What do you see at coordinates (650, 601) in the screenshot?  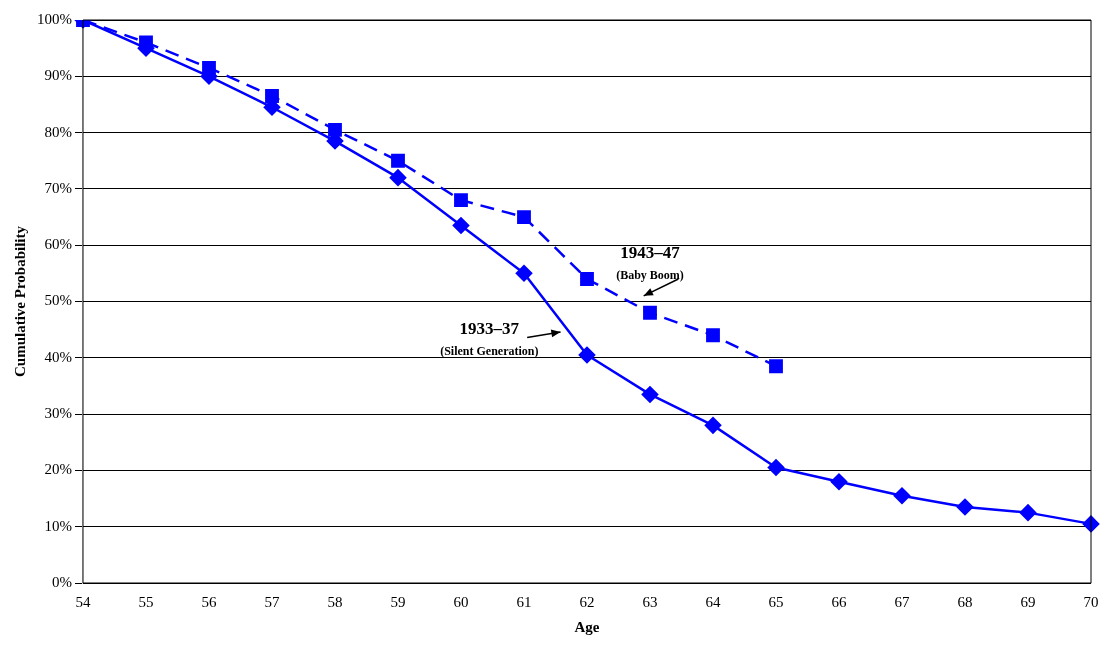 I see `x-tick-label: 63` at bounding box center [650, 601].